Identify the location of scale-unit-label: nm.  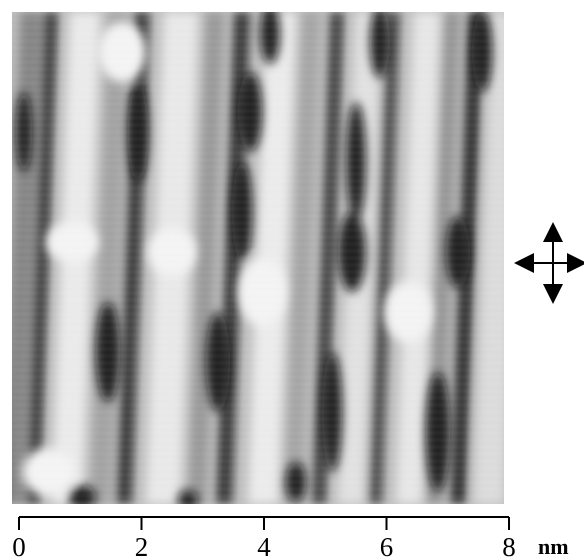
(553, 546).